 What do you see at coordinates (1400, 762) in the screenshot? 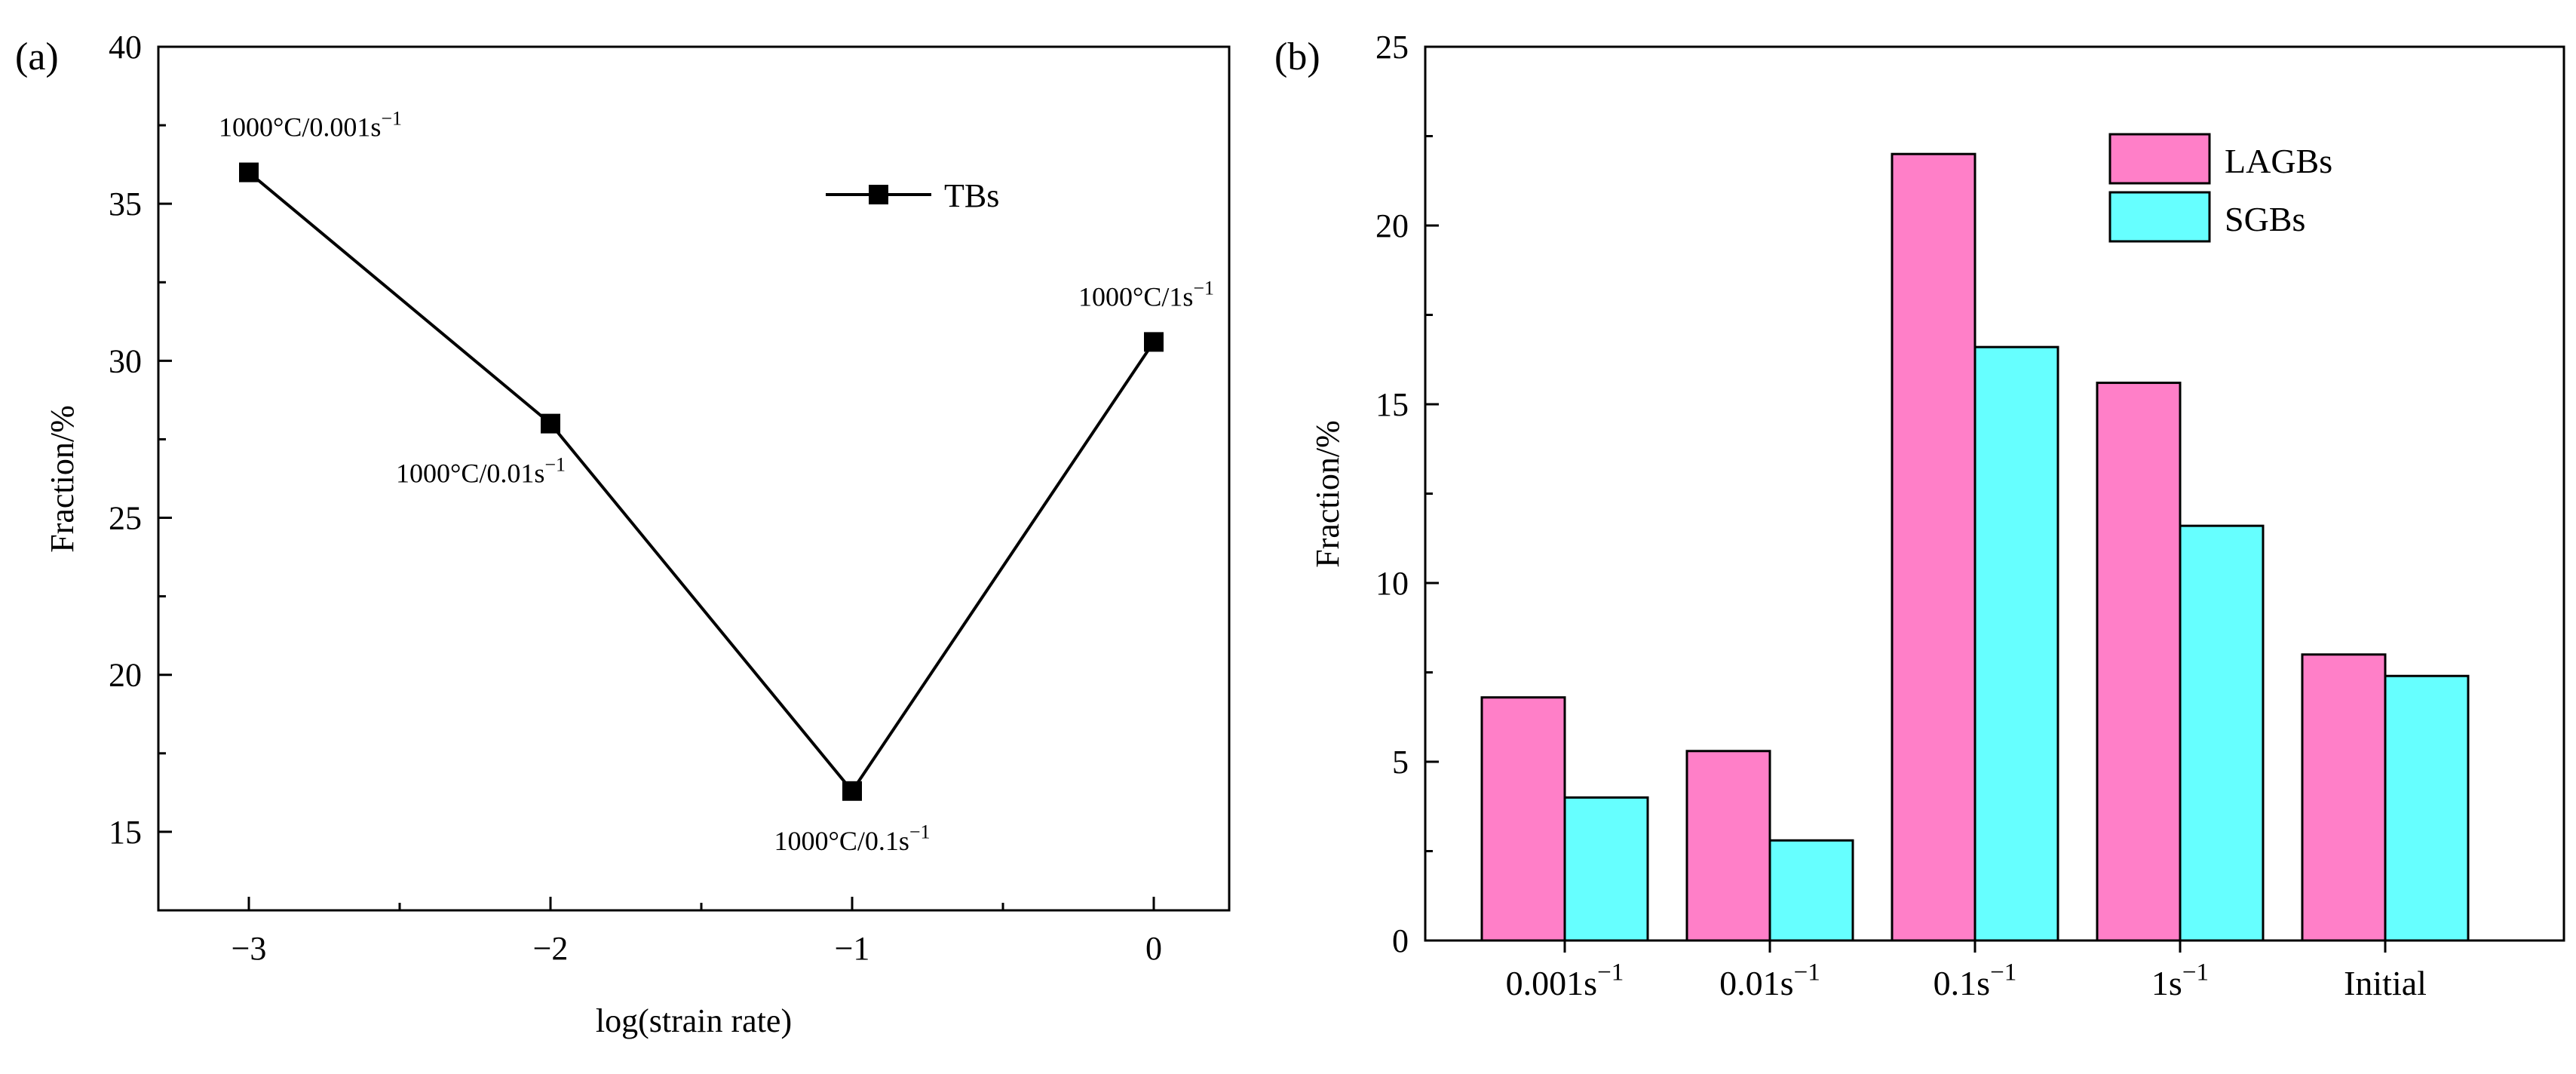
I see `y-tick-label: 5` at bounding box center [1400, 762].